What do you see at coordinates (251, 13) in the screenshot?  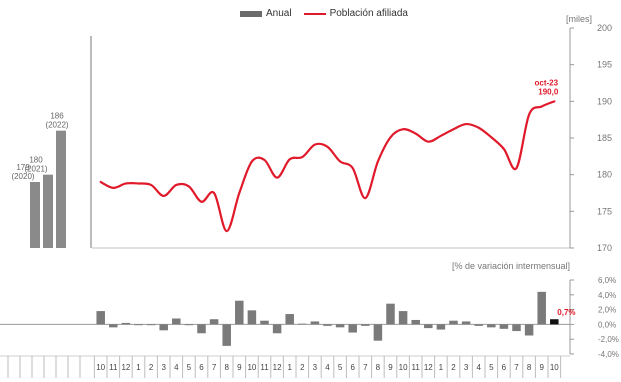 I see `legend-bar-swatch` at bounding box center [251, 13].